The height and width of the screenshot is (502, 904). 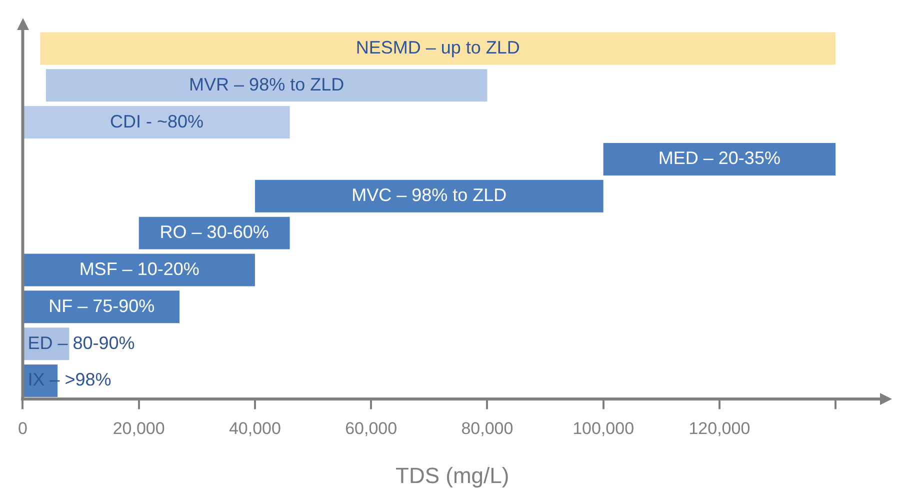 I want to click on x-tick-label: 80,000, so click(x=487, y=428).